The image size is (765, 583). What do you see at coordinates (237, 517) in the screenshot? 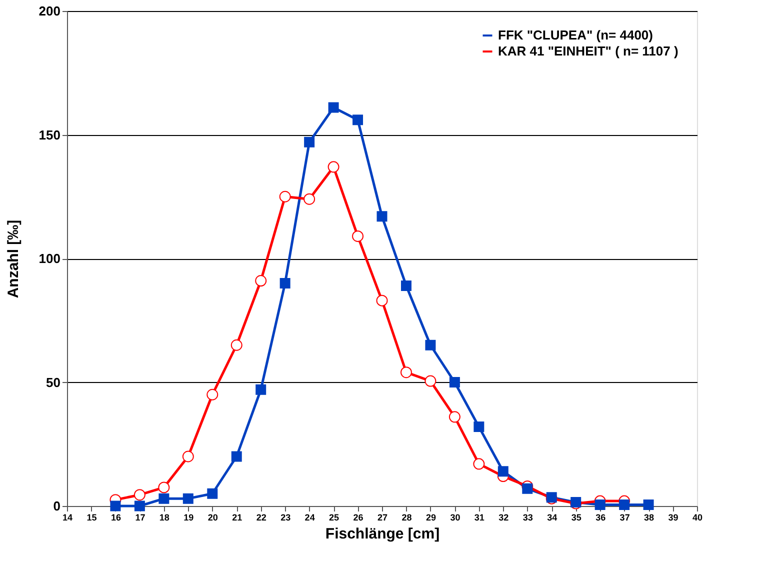
I see `x-tick-label: 21` at bounding box center [237, 517].